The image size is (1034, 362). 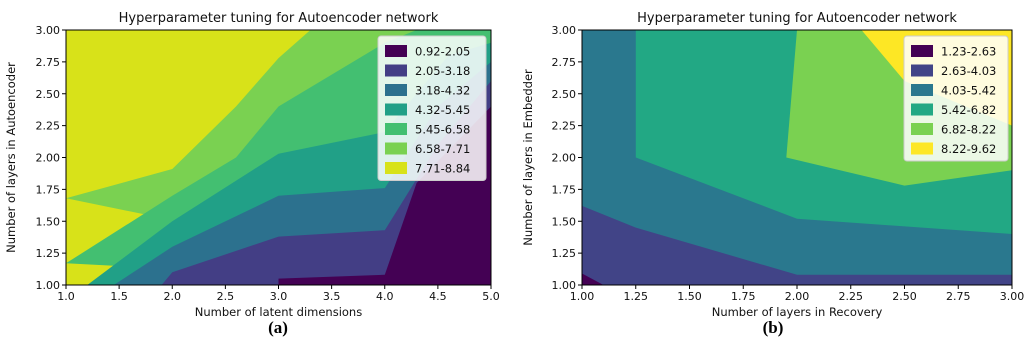 What do you see at coordinates (442, 91) in the screenshot?
I see `legend-label: 3.18-4.32` at bounding box center [442, 91].